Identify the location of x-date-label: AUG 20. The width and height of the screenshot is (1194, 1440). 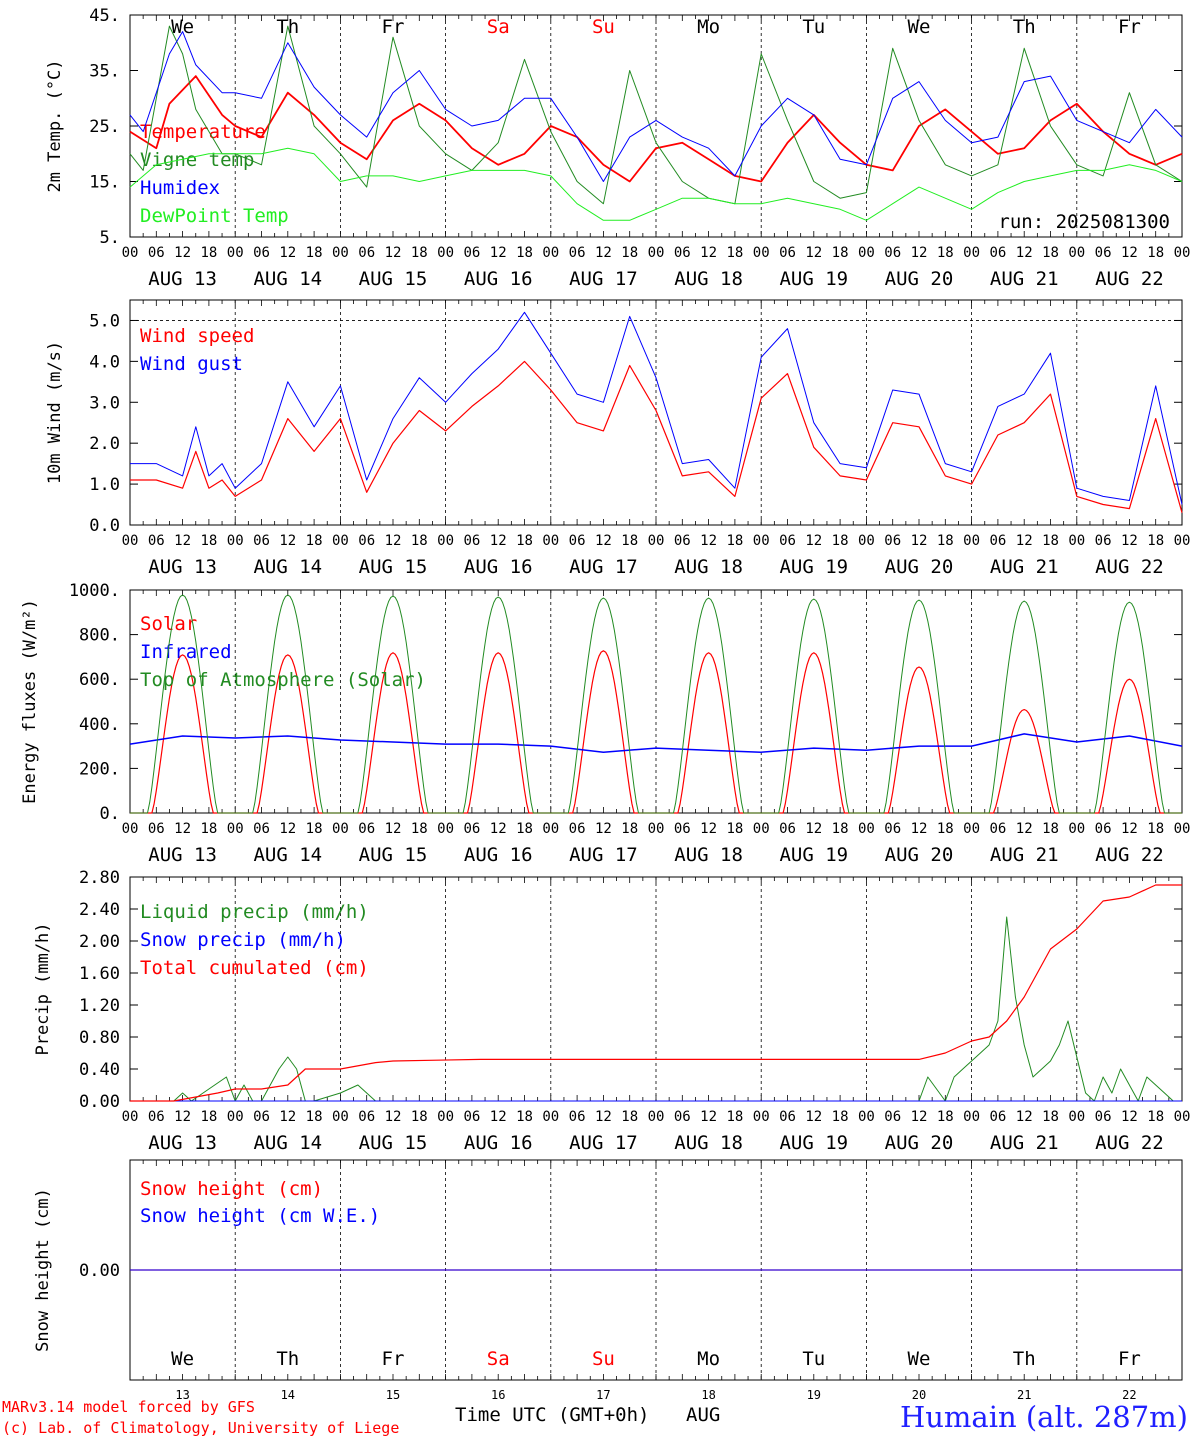
(919, 855).